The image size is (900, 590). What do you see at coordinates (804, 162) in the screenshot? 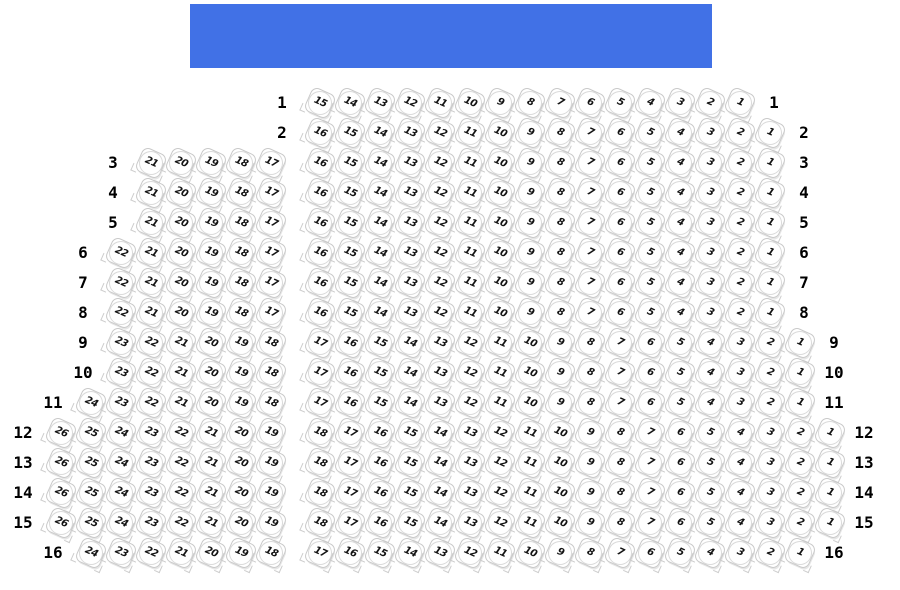
I see `row-label-right: 3` at bounding box center [804, 162].